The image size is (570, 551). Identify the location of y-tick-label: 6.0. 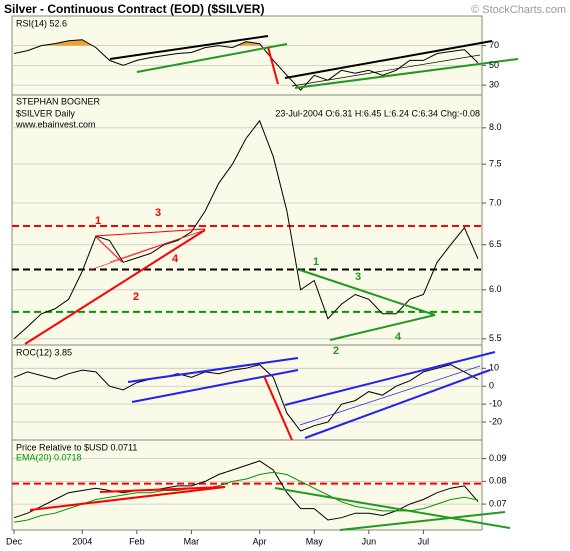
(495, 289).